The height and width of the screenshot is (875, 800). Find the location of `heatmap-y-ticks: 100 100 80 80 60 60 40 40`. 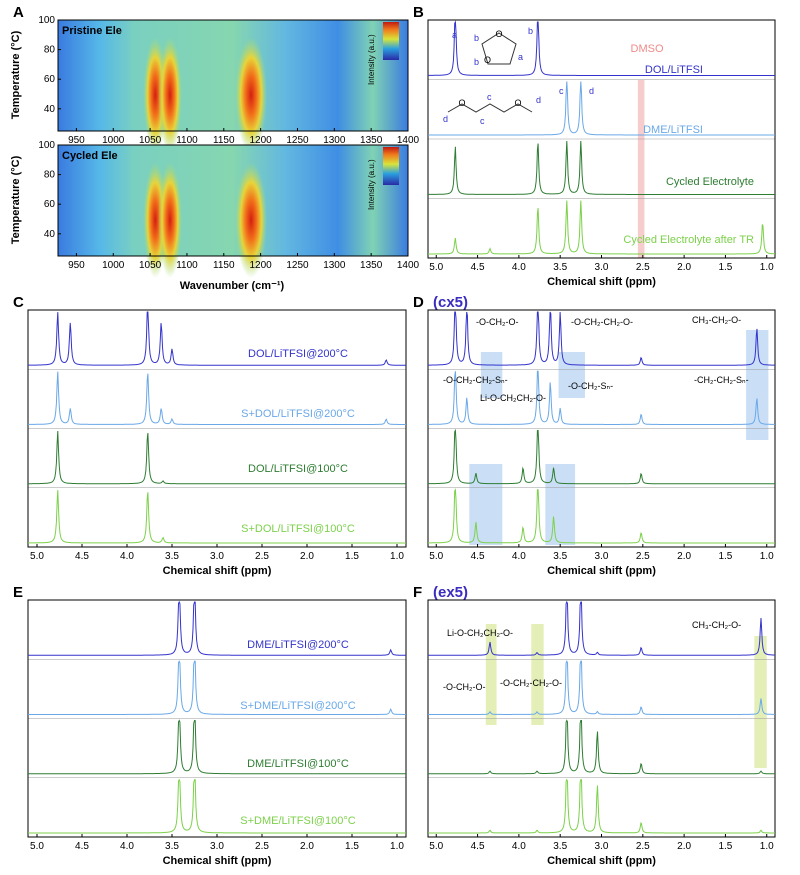

heatmap-y-ticks: 100 100 80 80 60 60 40 40 is located at coordinates (49, 127).